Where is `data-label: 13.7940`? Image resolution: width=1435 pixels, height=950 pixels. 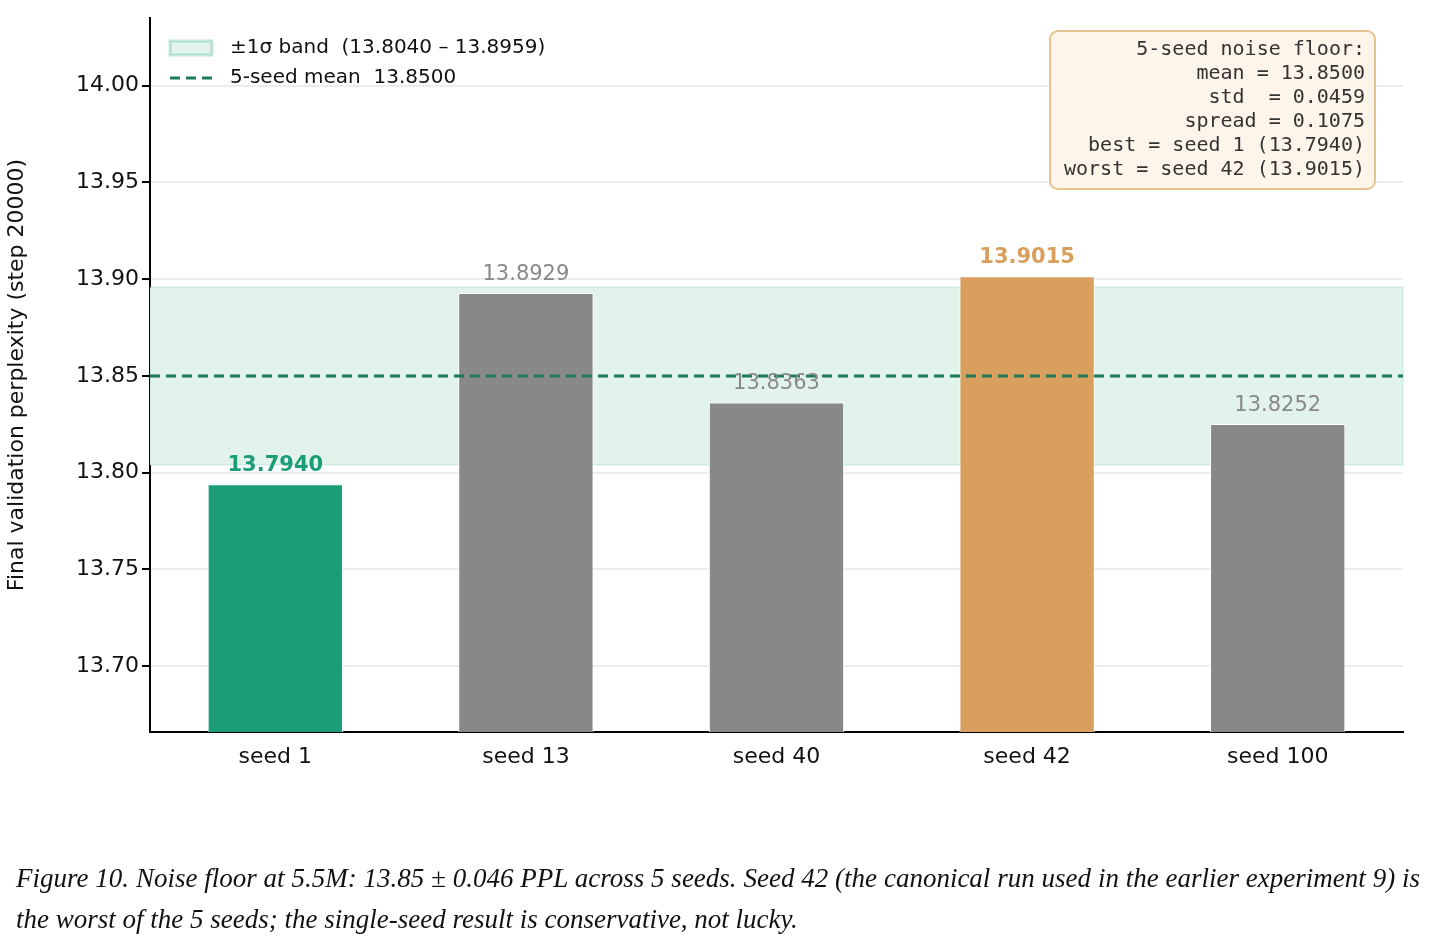
data-label: 13.7940 is located at coordinates (275, 464).